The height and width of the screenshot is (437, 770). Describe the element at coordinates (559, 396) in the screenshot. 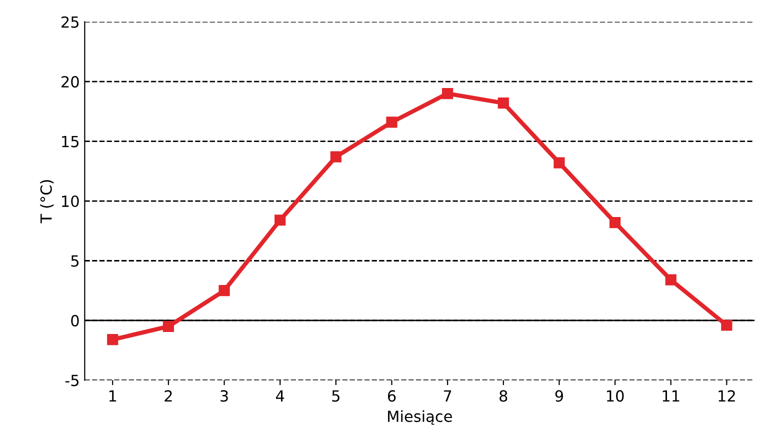

I see `x-tick-label: 9` at that location.